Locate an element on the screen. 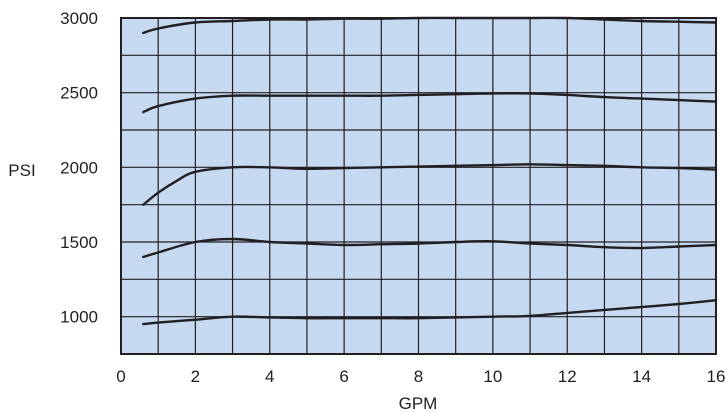  x-tick-label: 2 is located at coordinates (195, 376).